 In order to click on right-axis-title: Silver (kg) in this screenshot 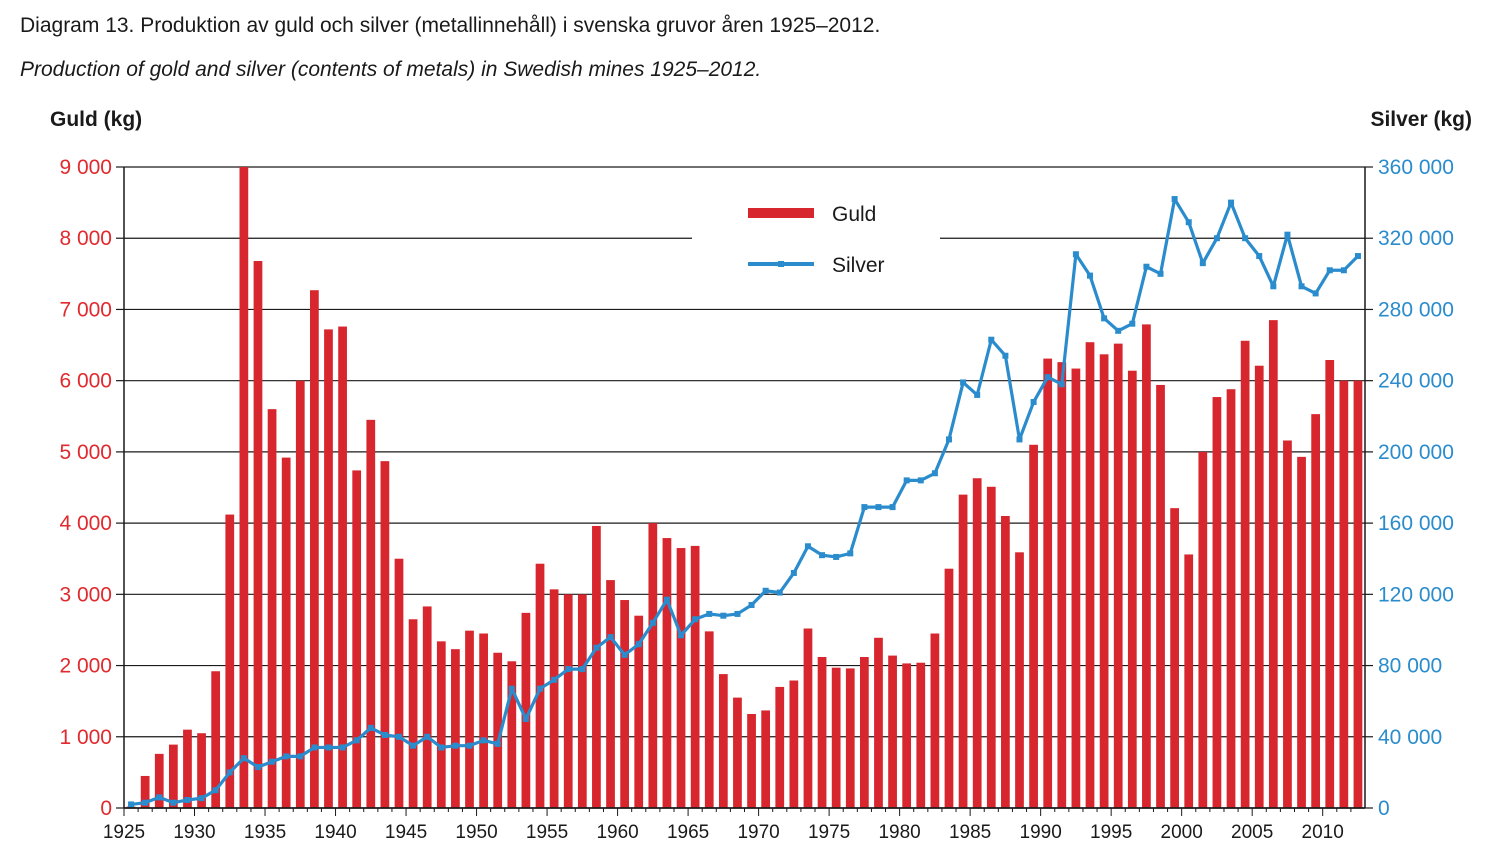, I will do `click(1421, 119)`.